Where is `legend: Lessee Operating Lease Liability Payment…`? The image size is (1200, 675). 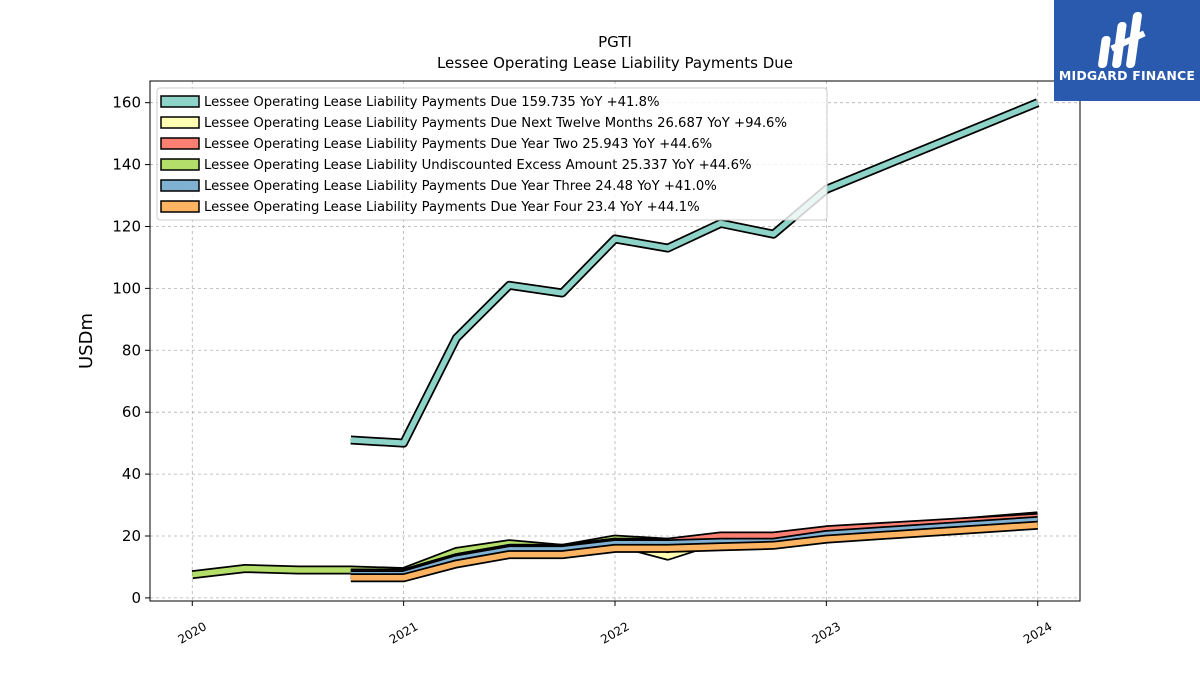 legend: Lessee Operating Lease Liability Payment… is located at coordinates (492, 154).